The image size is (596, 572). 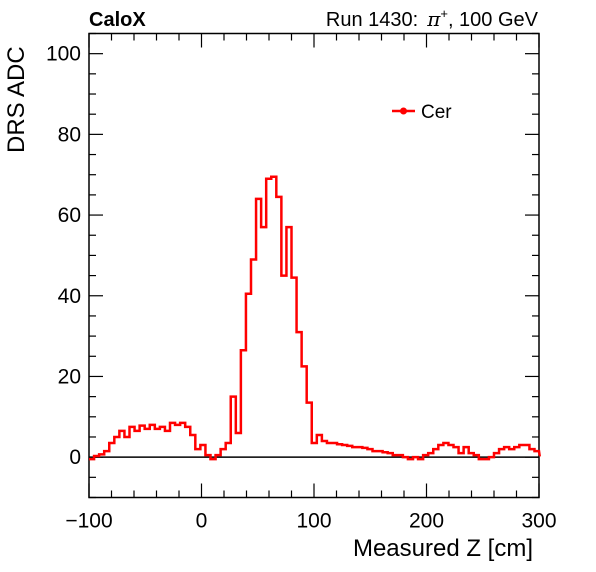 I want to click on x-tick-label: 200, so click(x=426, y=521).